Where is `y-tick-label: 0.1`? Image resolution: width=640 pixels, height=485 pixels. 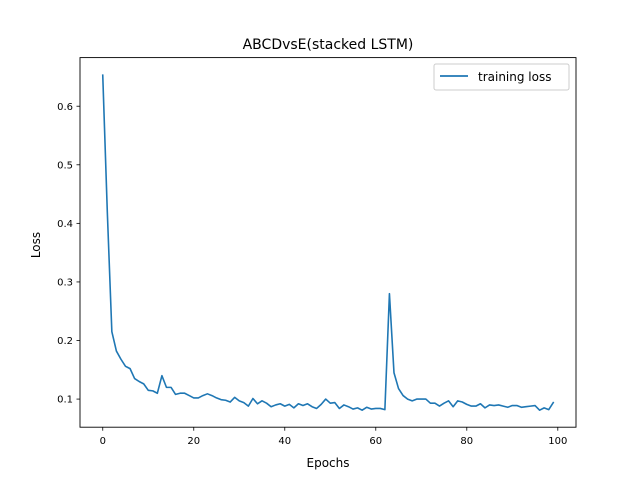 y-tick-label: 0.1 is located at coordinates (65, 400).